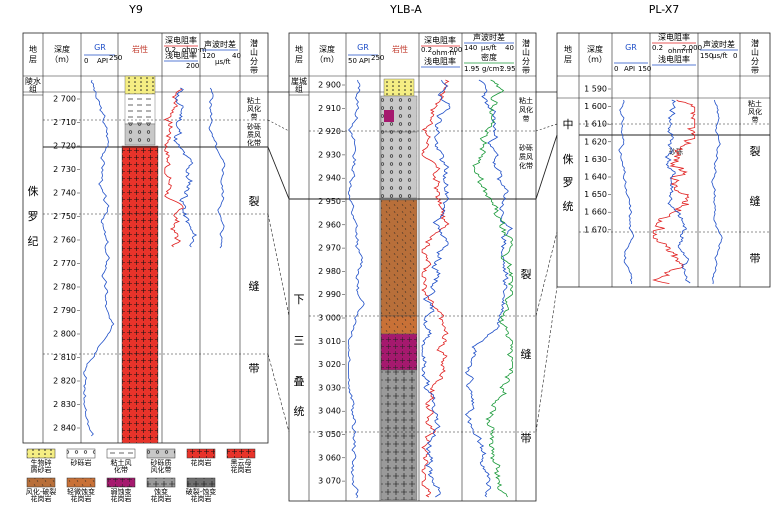  I want to click on depth-tick-label: 2 970, so click(329, 248).